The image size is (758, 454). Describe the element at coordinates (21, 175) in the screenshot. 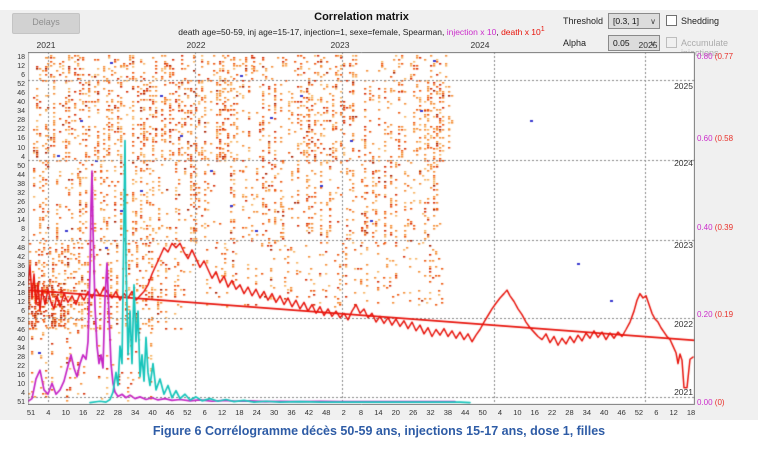

I see `y-tick-label: 44` at that location.